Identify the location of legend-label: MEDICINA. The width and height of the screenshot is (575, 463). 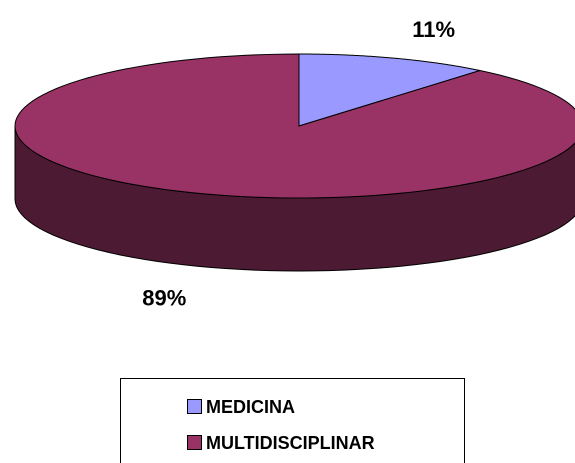
(250, 407).